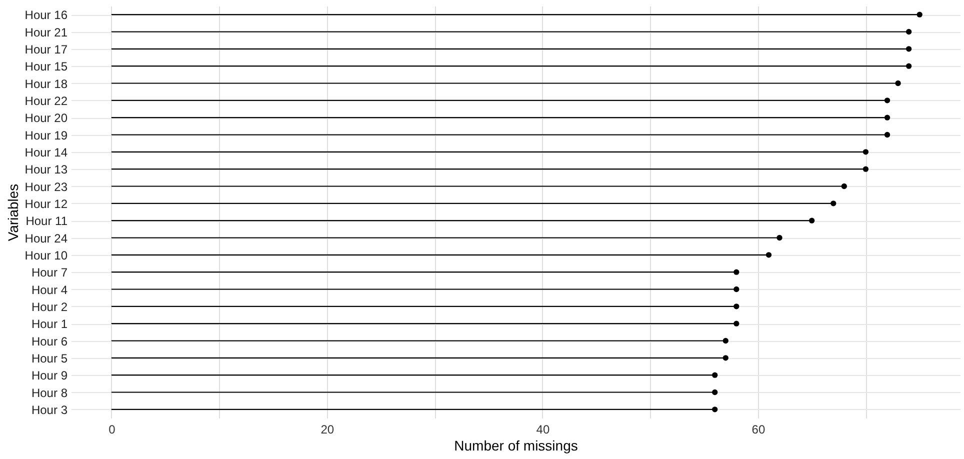 The height and width of the screenshot is (459, 964). I want to click on y-tick-label: Hour 23, so click(46, 187).